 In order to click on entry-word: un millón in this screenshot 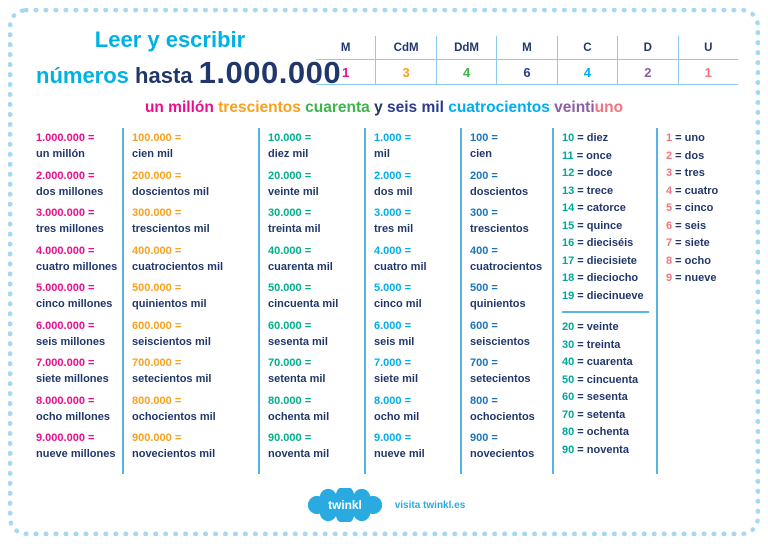, I will do `click(60, 154)`.